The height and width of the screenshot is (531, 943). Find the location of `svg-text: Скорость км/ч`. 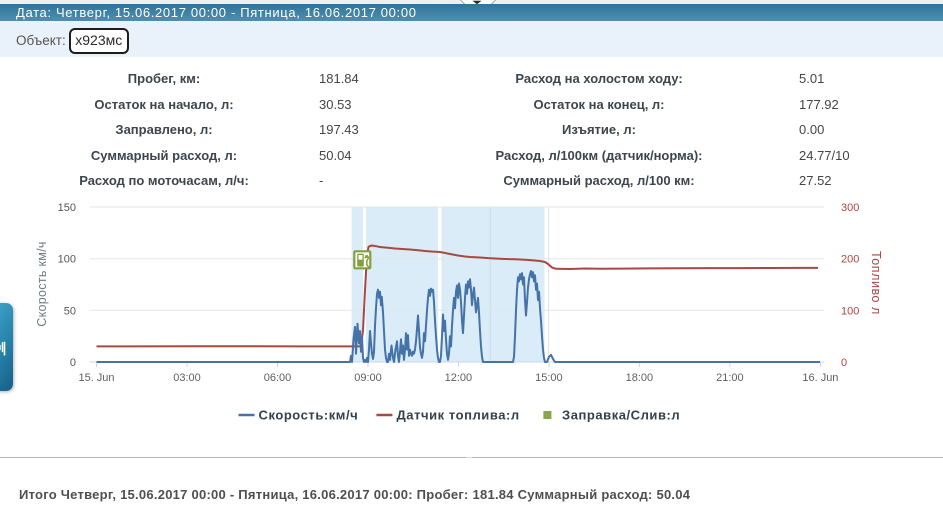

svg-text: Скорость км/ч is located at coordinates (42, 283).